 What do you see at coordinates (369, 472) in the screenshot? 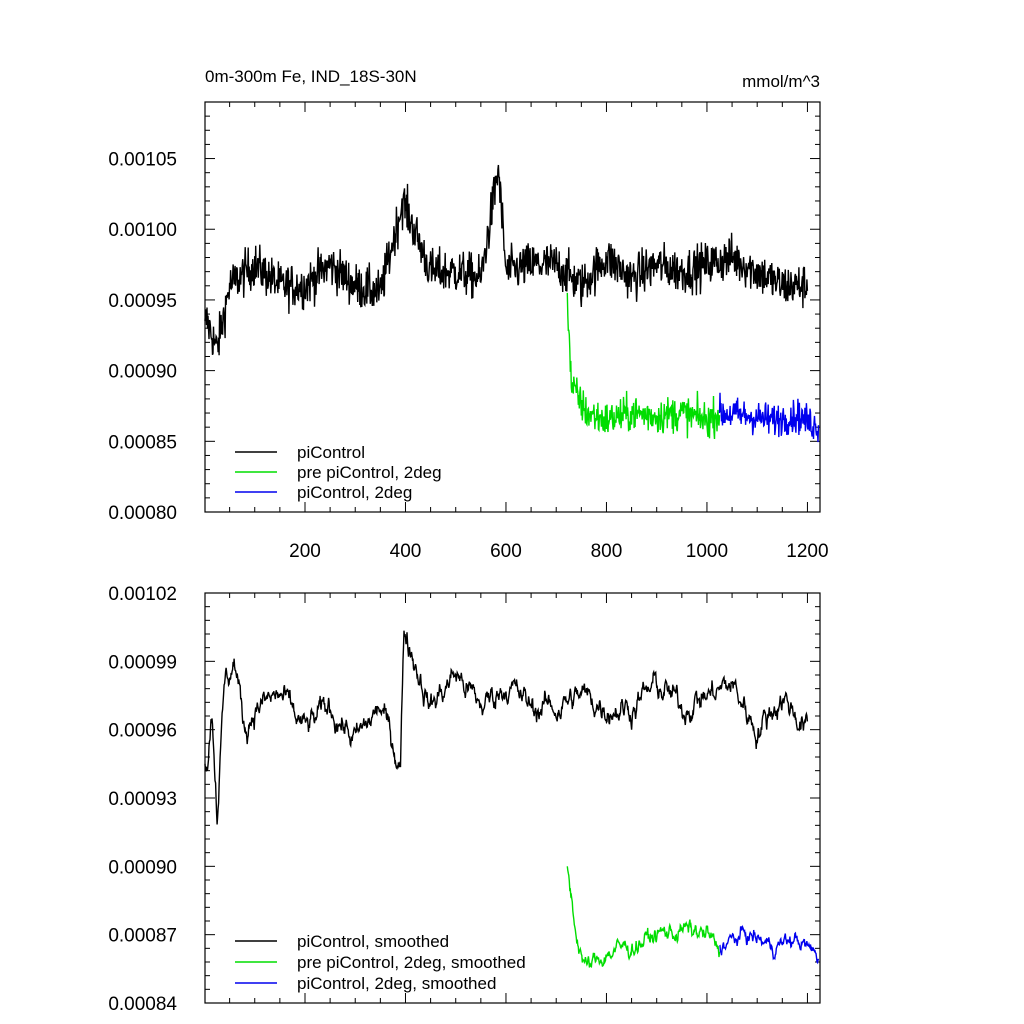
I see `legend-label: pre piControl, 2deg` at bounding box center [369, 472].